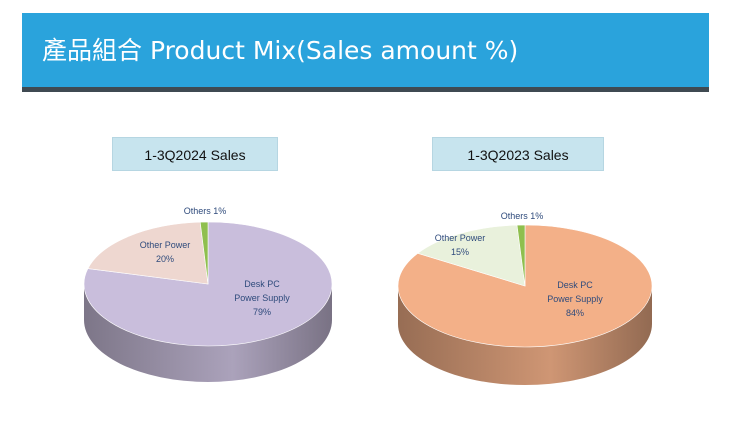 The width and height of the screenshot is (740, 423). Describe the element at coordinates (165, 252) in the screenshot. I see `pie-2024-label-1: Other Power 20%` at that location.